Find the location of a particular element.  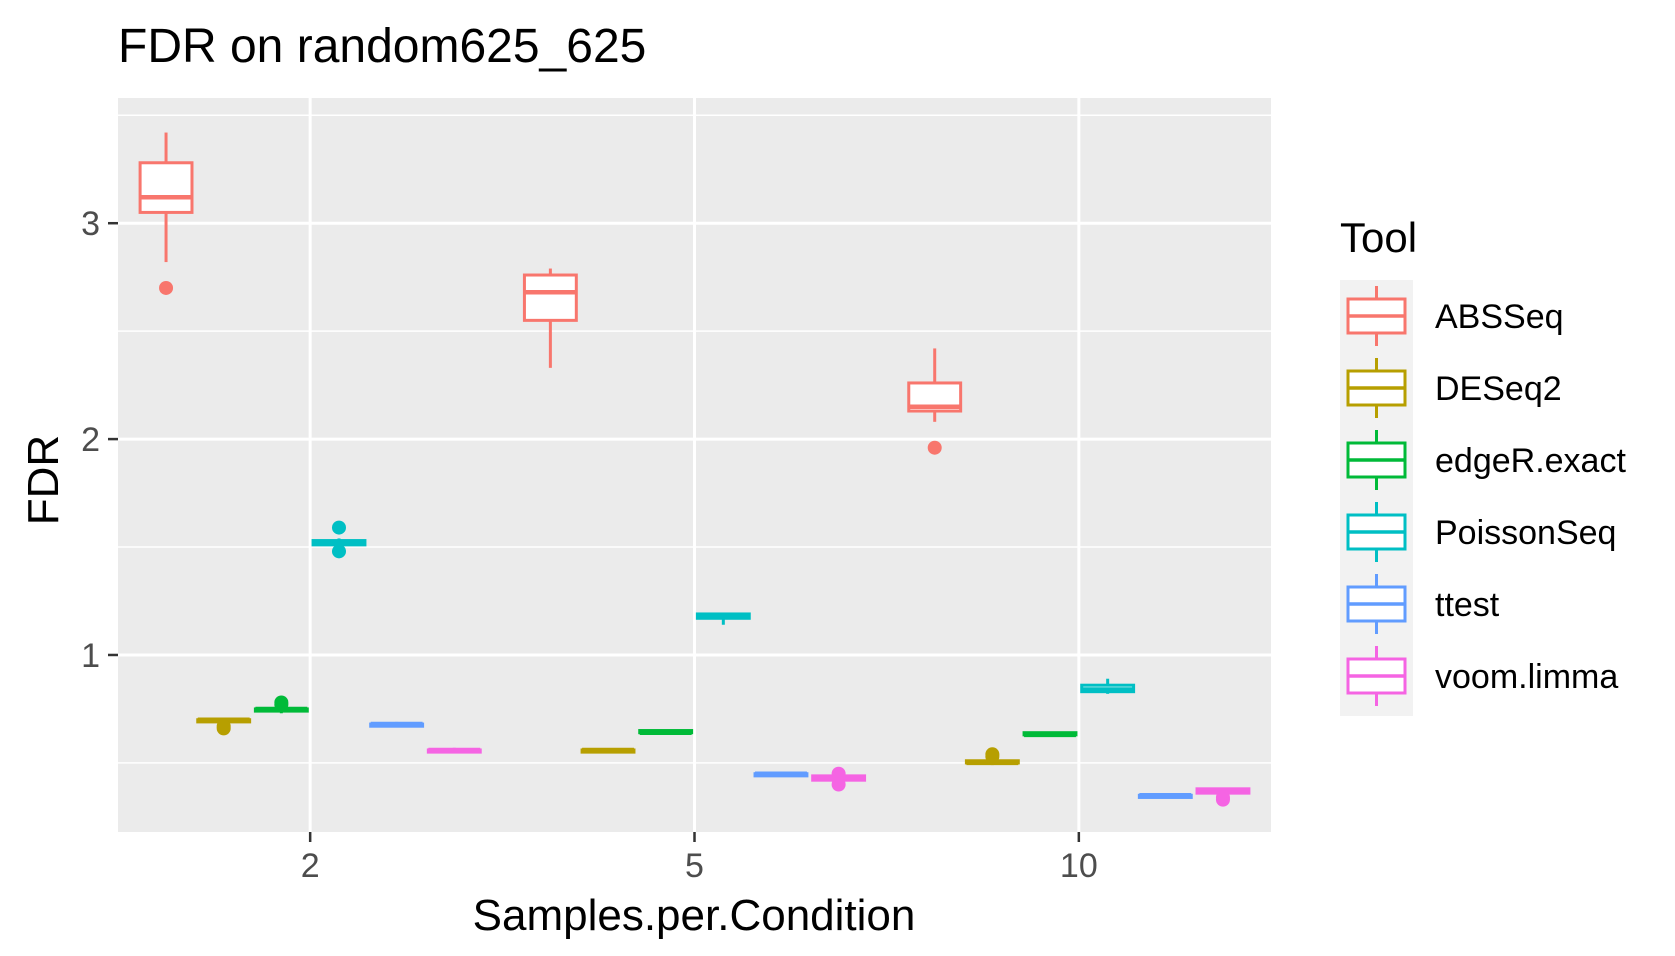

x-tick-label: 10 is located at coordinates (1079, 866).